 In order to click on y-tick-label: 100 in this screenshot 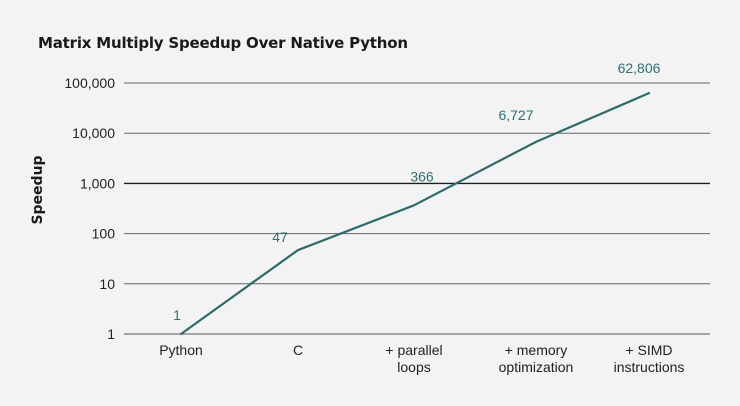, I will do `click(104, 234)`.